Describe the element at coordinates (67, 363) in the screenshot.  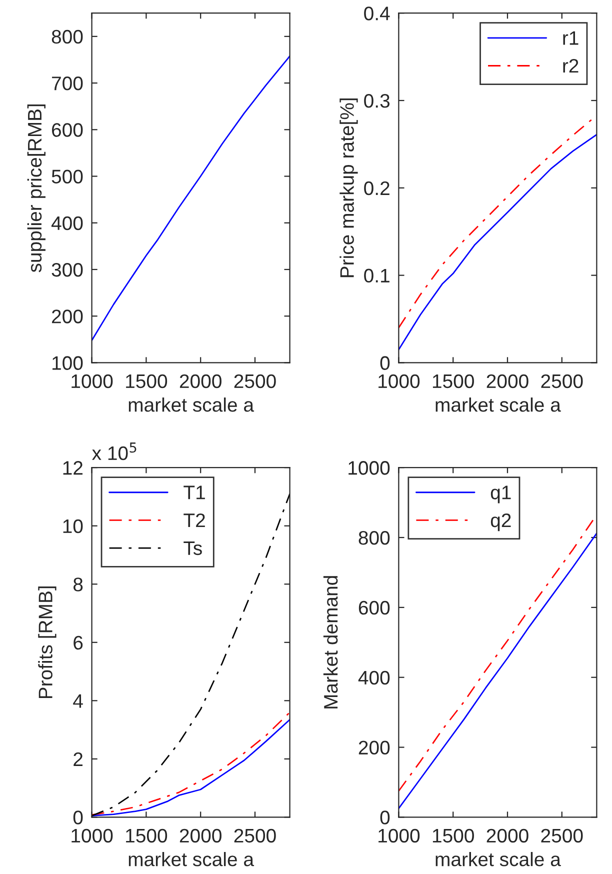
I see `y-tick-label: 100` at that location.